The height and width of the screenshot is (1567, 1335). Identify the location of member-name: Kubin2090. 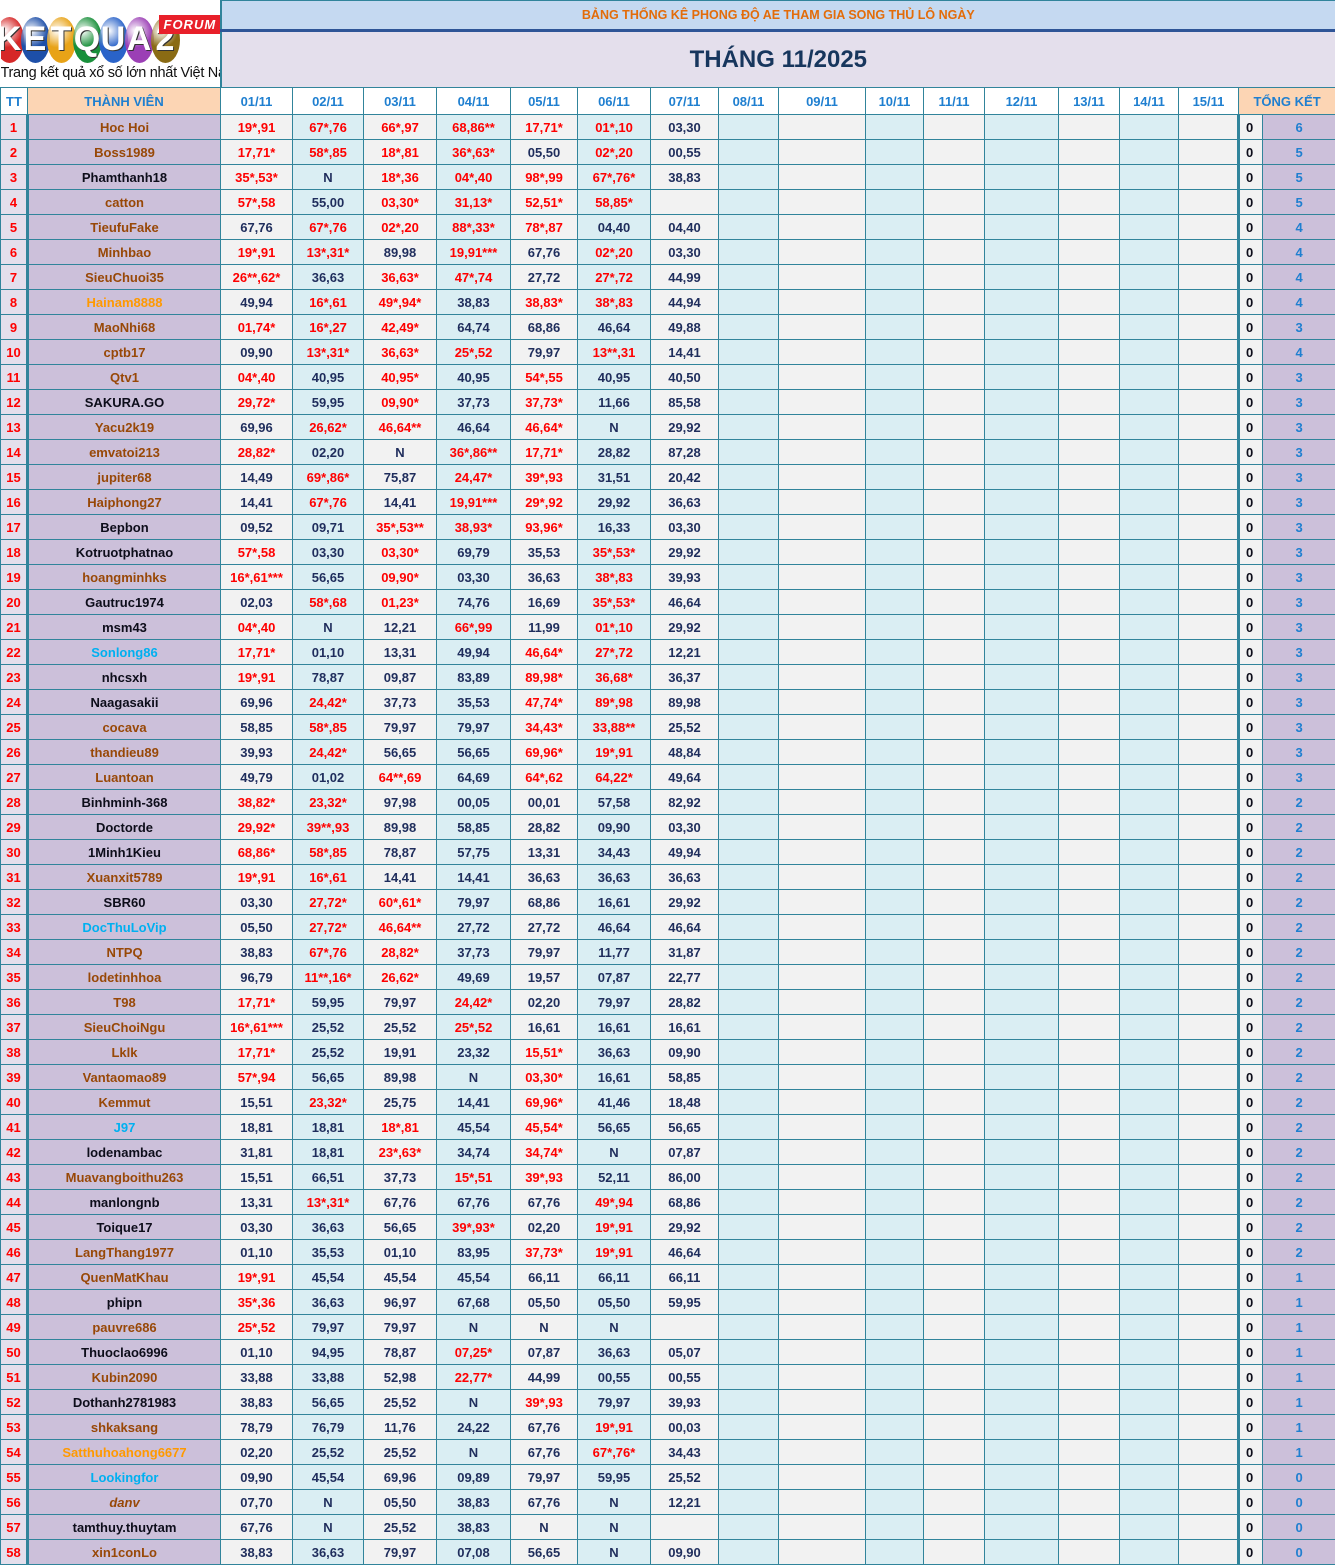
(124, 1377).